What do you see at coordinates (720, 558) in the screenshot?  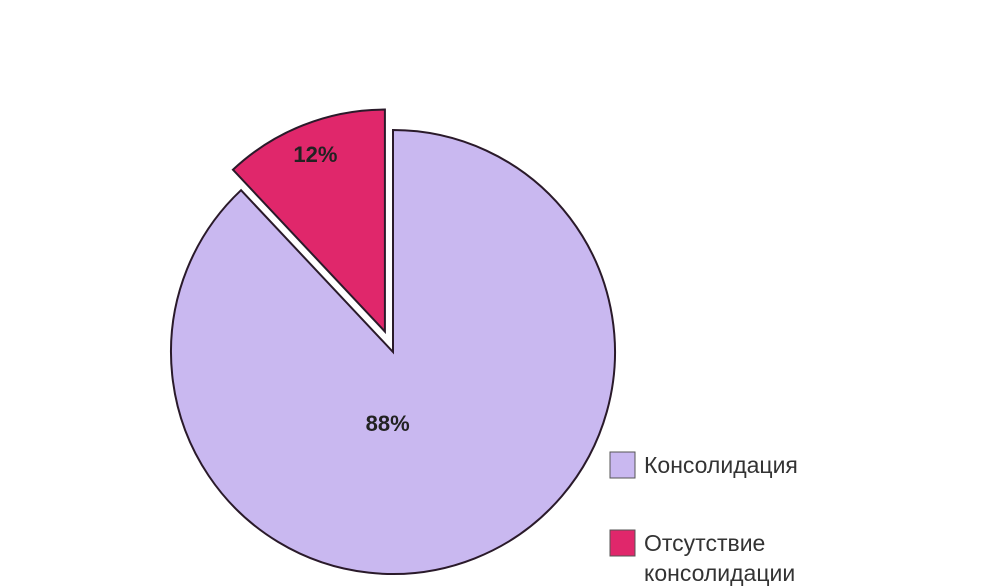 I see `legend-label: Отсутствие консолидации` at bounding box center [720, 558].